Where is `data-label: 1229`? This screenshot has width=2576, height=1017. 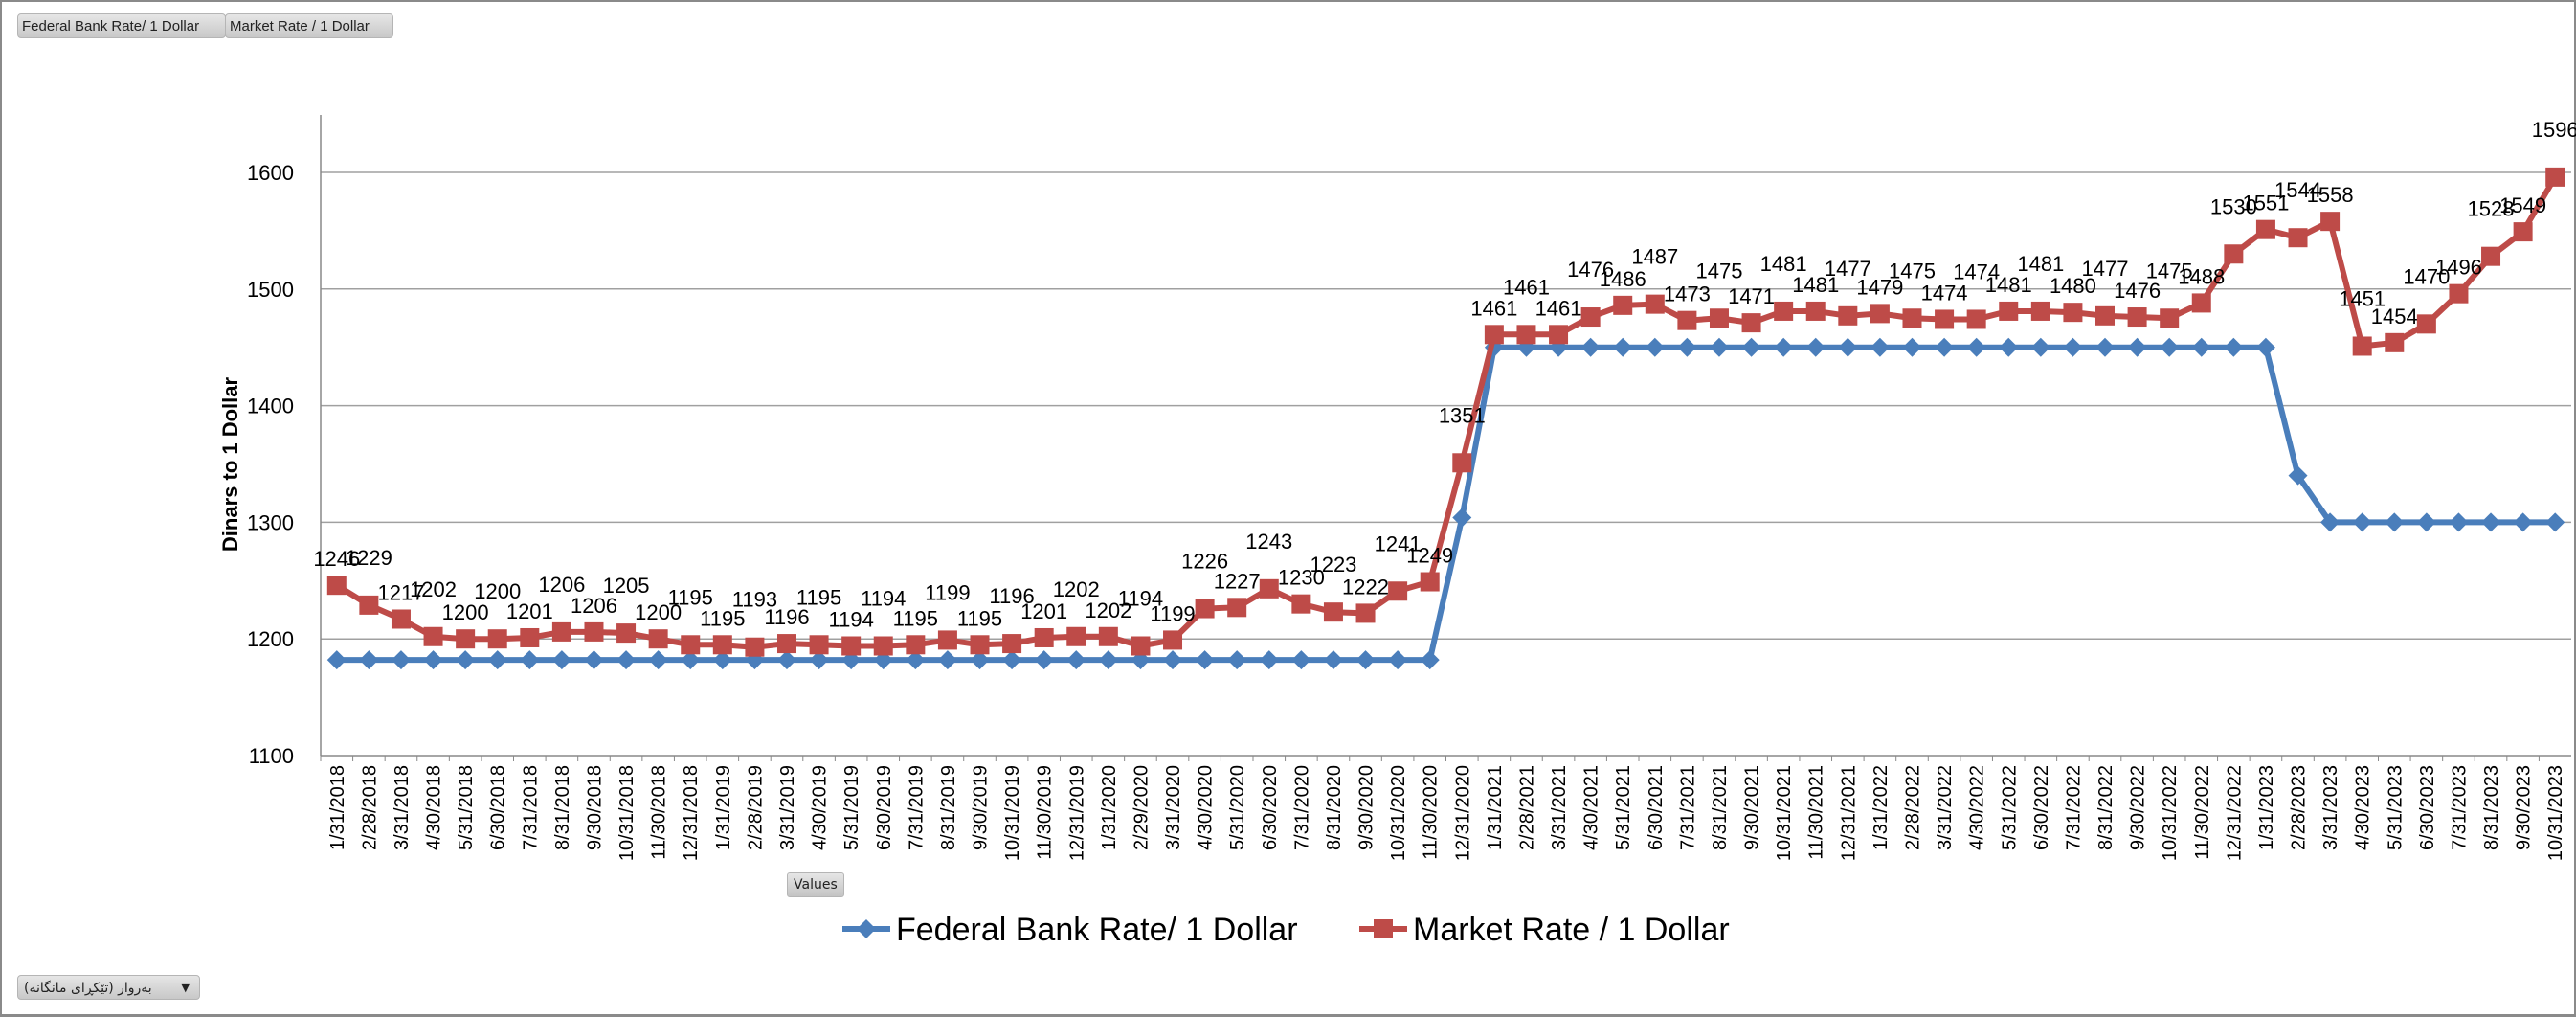 data-label: 1229 is located at coordinates (369, 558).